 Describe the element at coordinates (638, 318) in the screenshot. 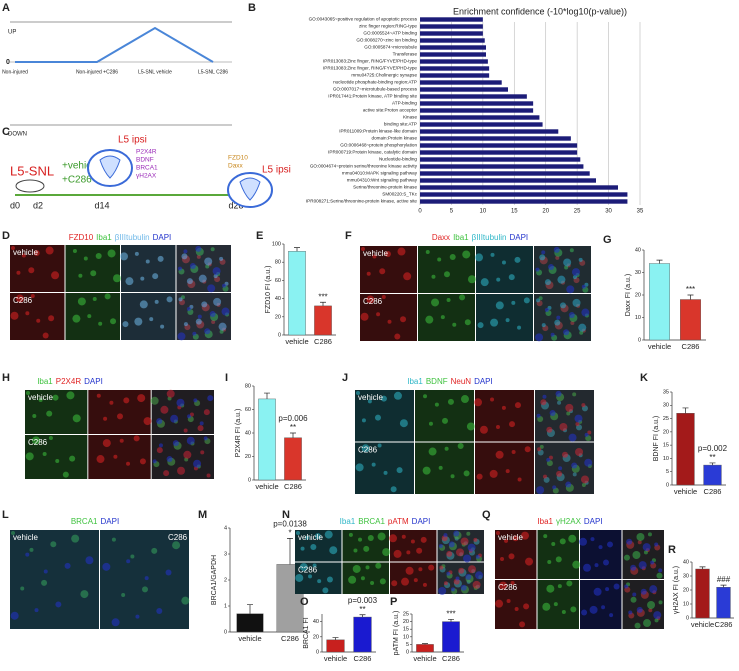

I see `y-tick-label: 10` at that location.